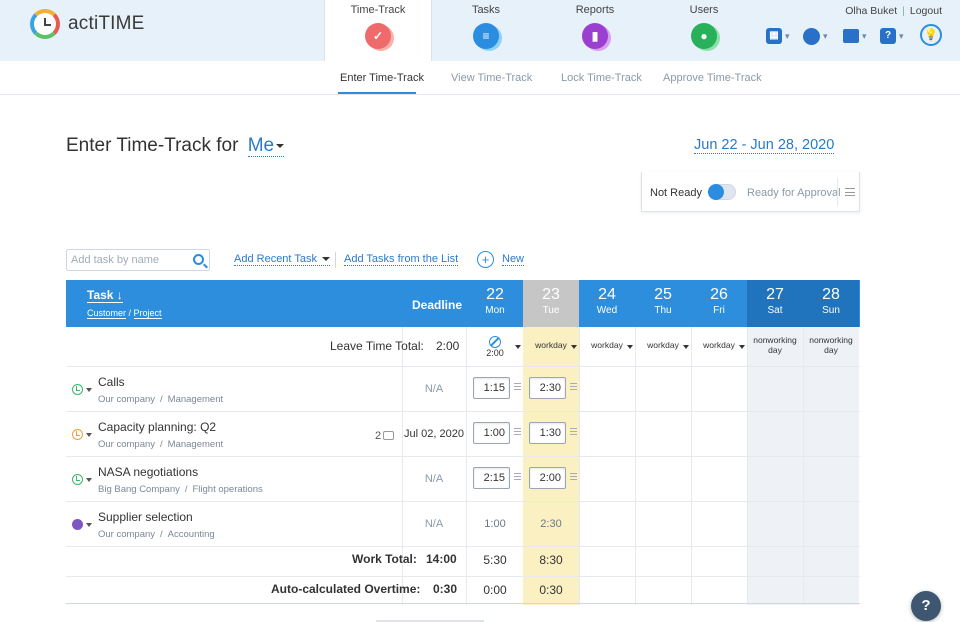 The width and height of the screenshot is (960, 622). What do you see at coordinates (764, 145) in the screenshot?
I see `date-range-picker: Jun 22 - Jun 28, 2020` at bounding box center [764, 145].